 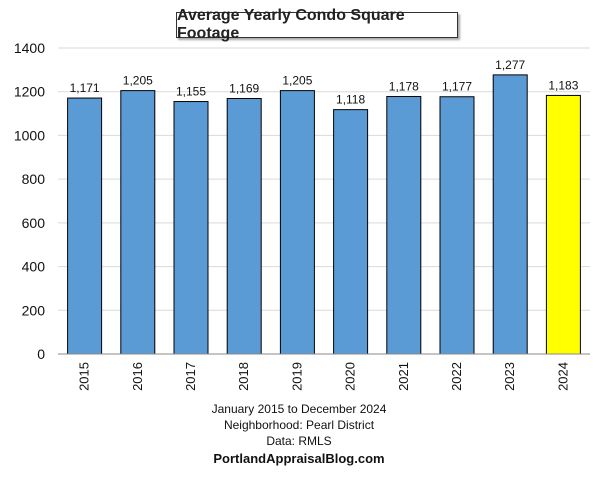 What do you see at coordinates (29, 135) in the screenshot?
I see `y-tick-label: 1000` at bounding box center [29, 135].